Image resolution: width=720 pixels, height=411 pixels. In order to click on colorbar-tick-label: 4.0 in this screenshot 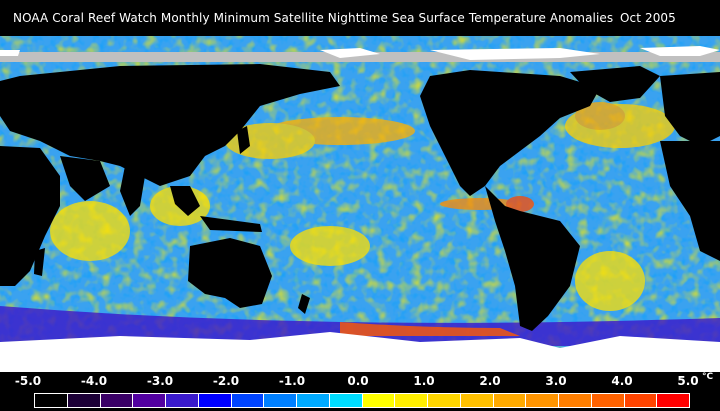, I will do `click(622, 381)`.